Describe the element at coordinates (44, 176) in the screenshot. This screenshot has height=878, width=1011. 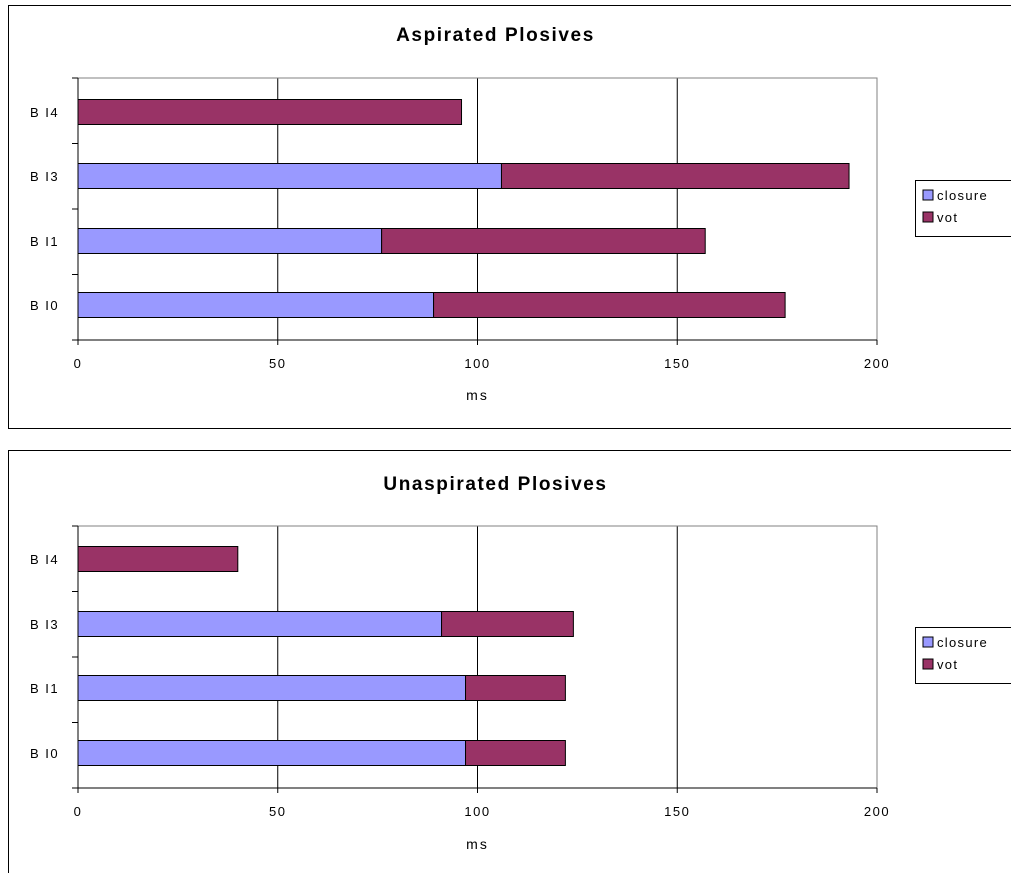
I see `chart-1-category-label: B I3` at that location.